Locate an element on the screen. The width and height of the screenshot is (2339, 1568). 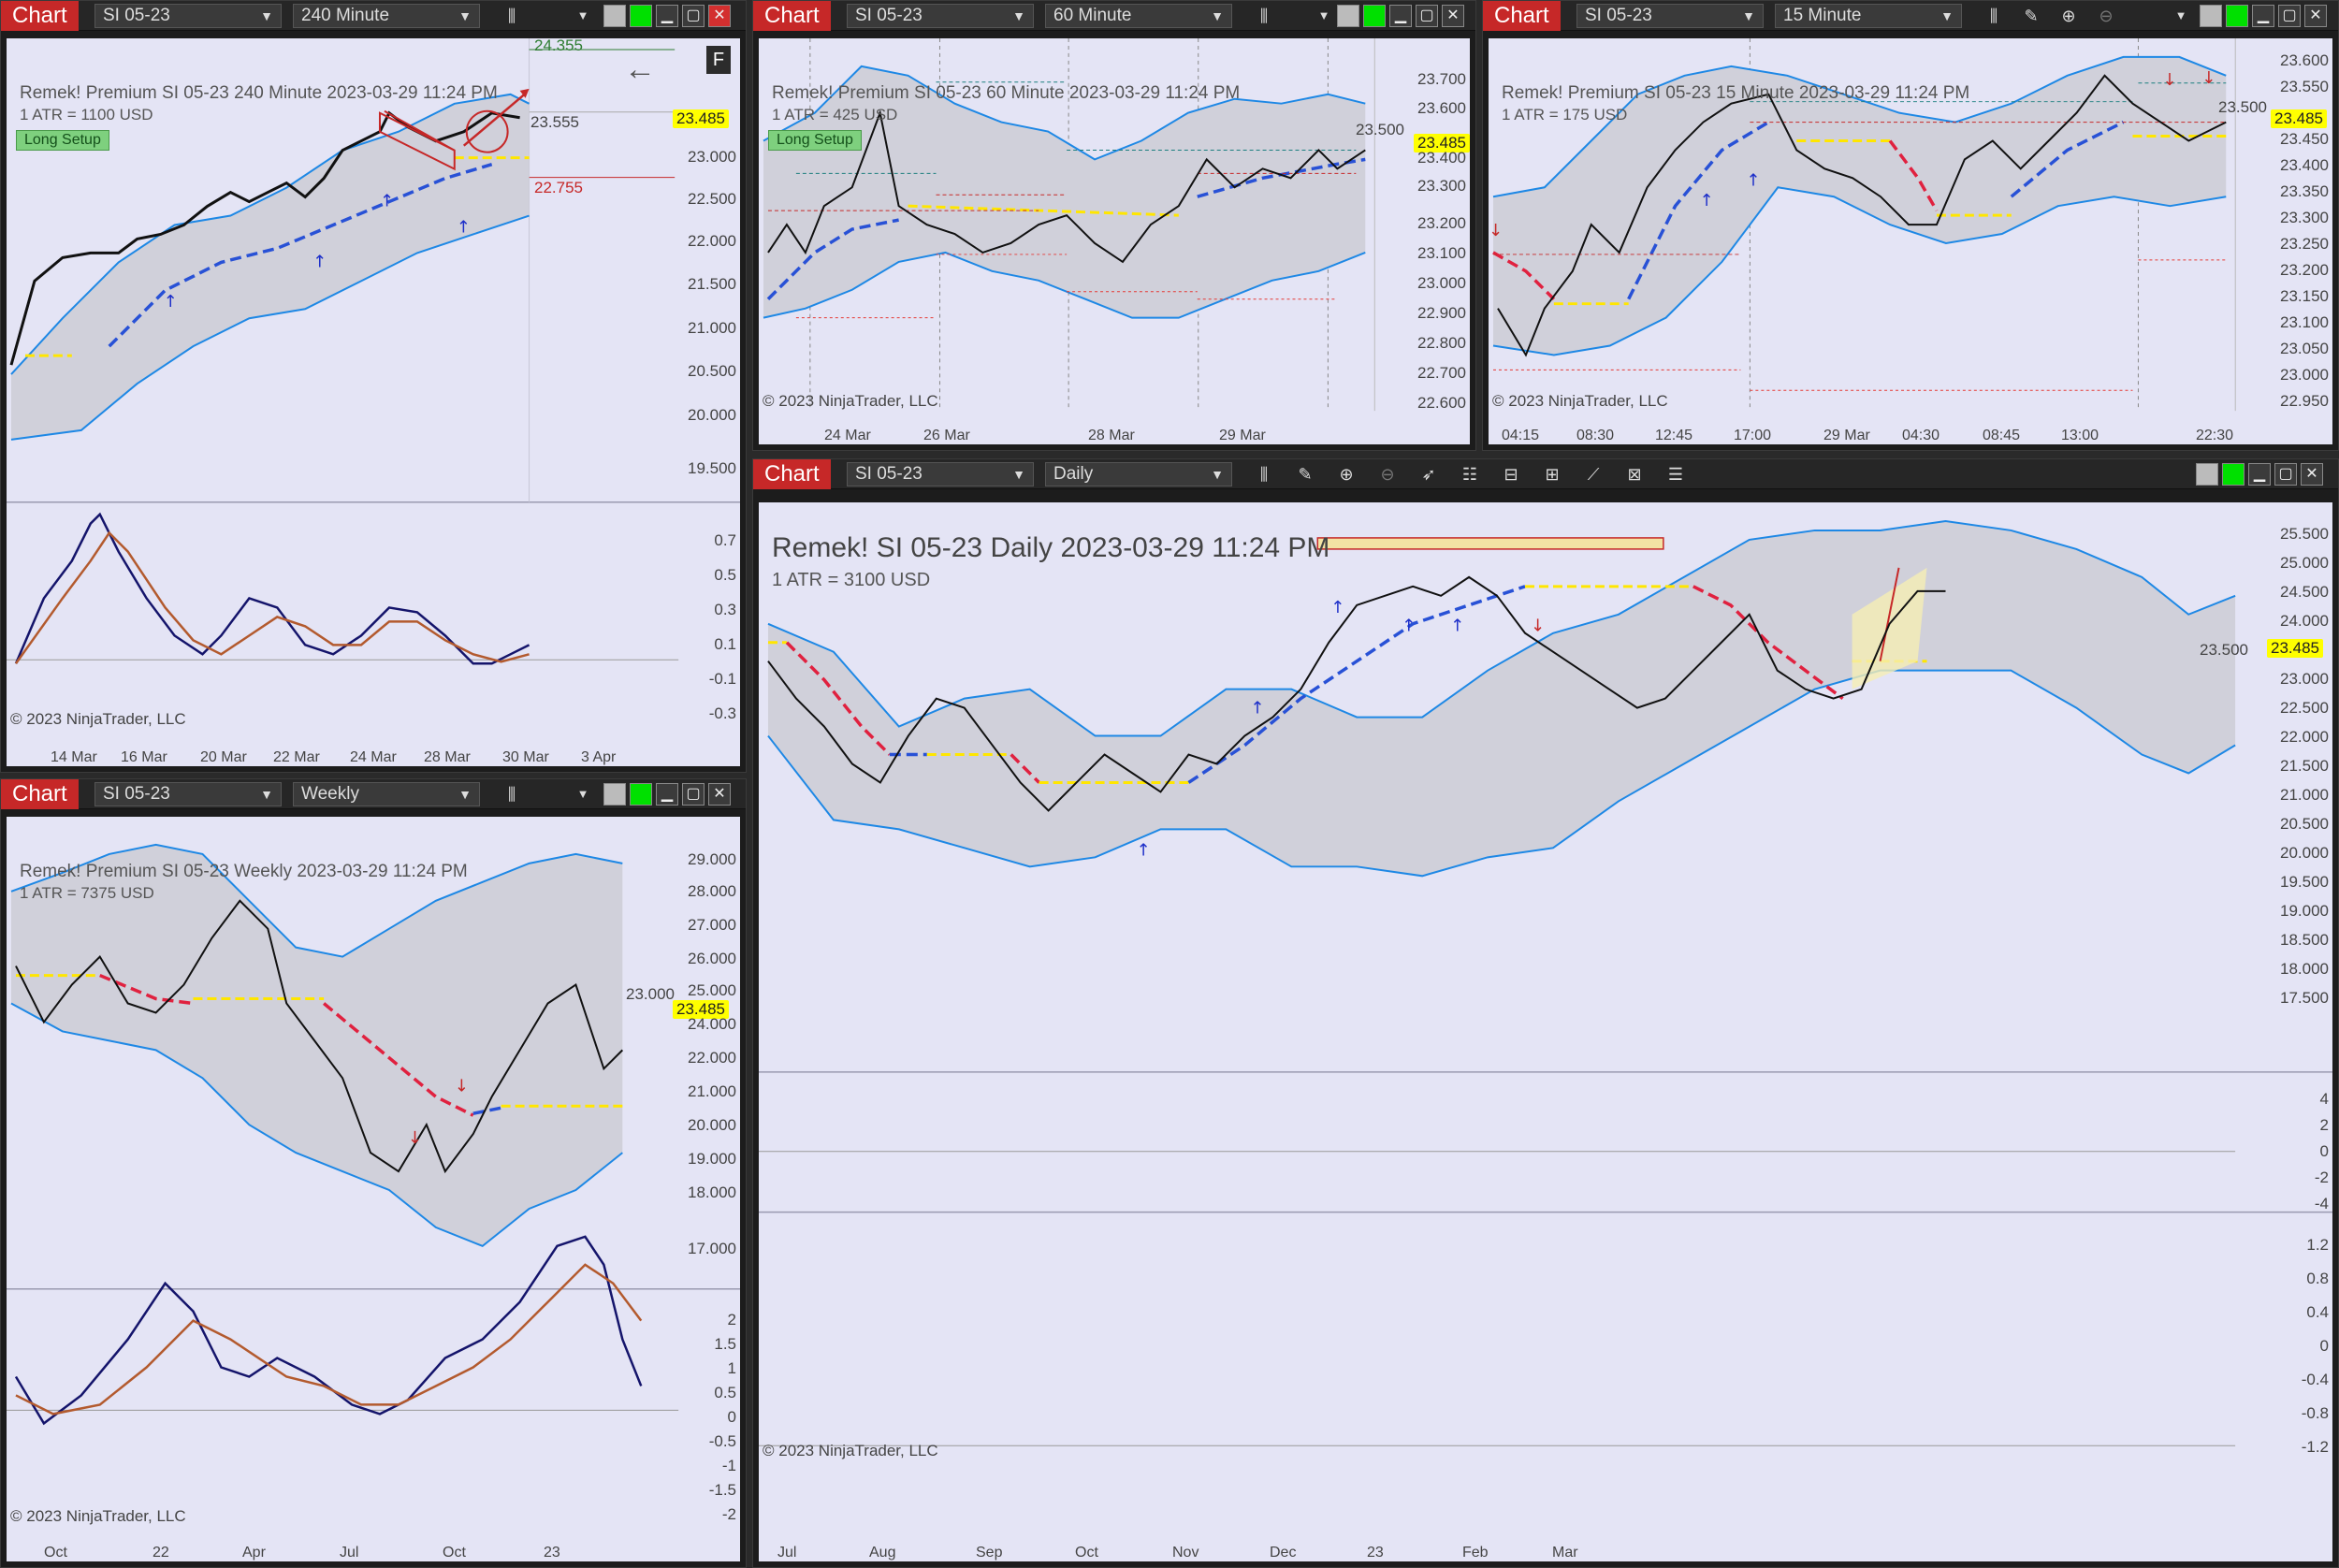
back-arrow-icon: ← is located at coordinates (640, 69).